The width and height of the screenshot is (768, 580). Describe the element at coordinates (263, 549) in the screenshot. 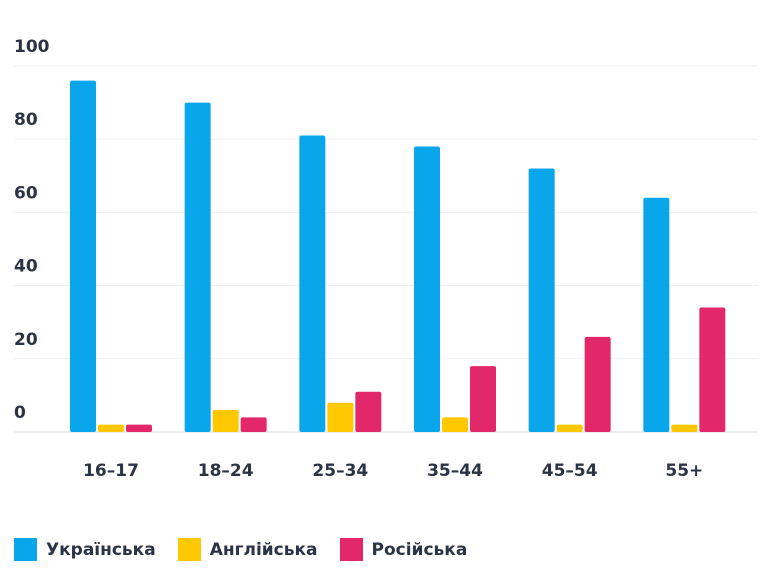

I see `legend-label: Англійська` at that location.